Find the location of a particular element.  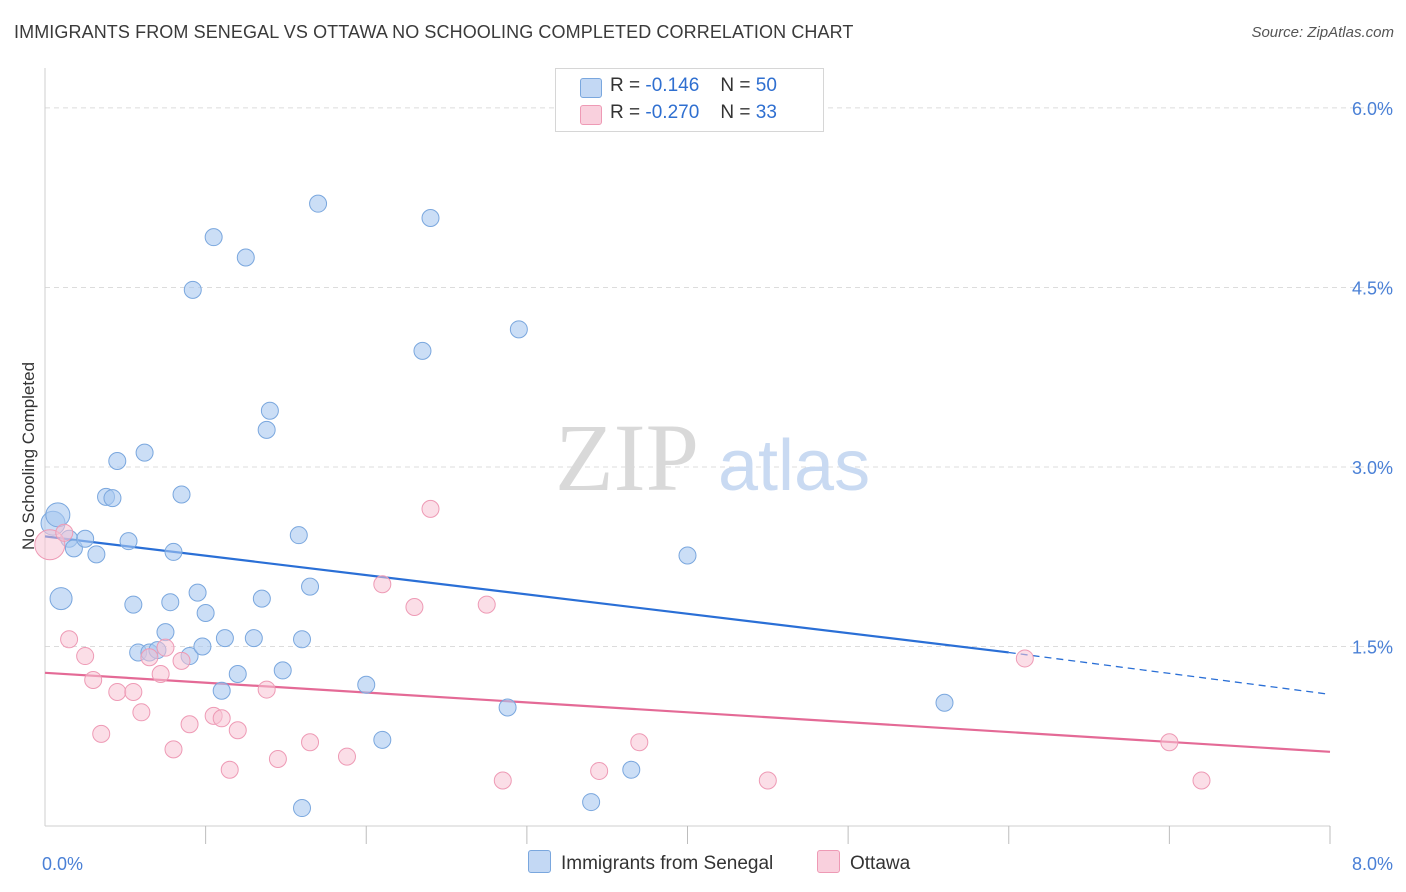

r-value: -0.270 is located at coordinates (672, 112).